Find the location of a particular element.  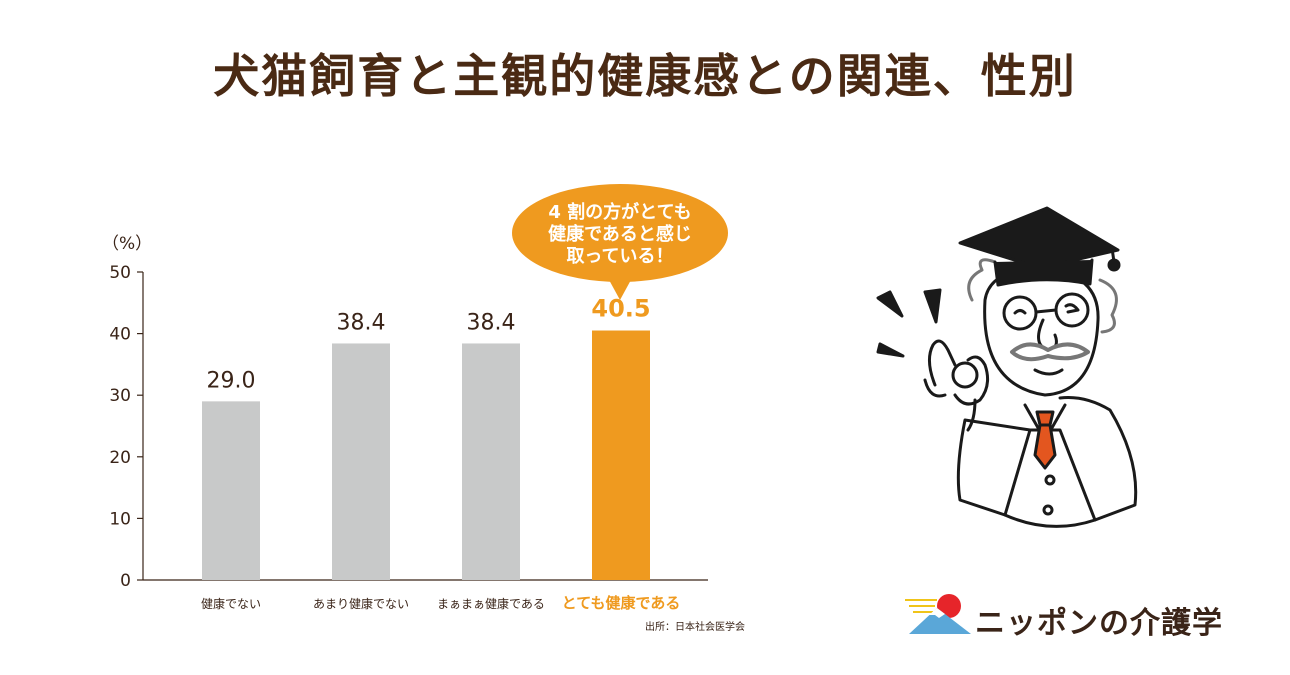

y-tick-label: 20 is located at coordinates (120, 458).